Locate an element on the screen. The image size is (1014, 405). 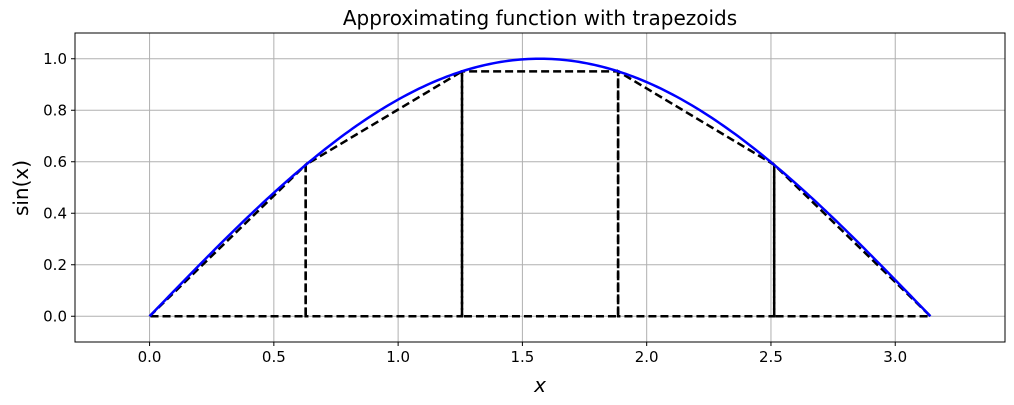
x-tick-label: 3.0 is located at coordinates (895, 357).